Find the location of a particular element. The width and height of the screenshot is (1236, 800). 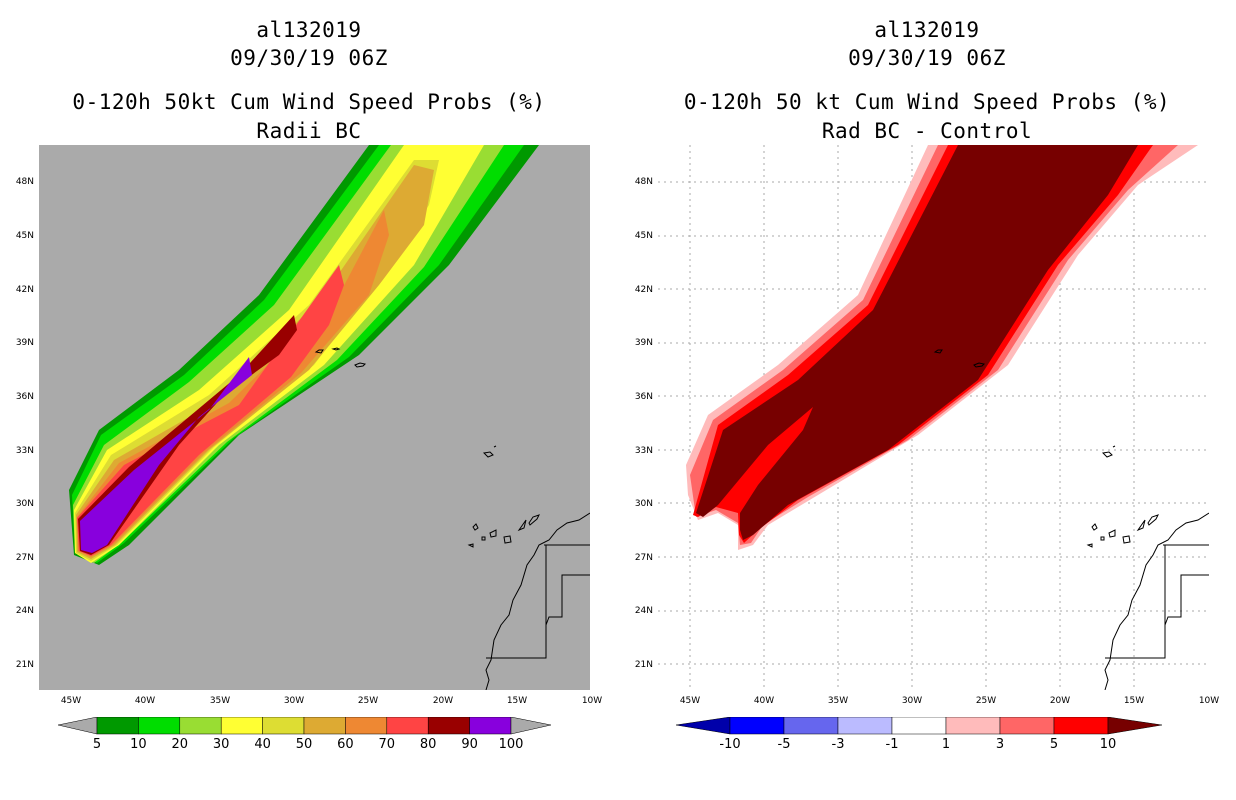

colorbar-label: 100 is located at coordinates (511, 744).